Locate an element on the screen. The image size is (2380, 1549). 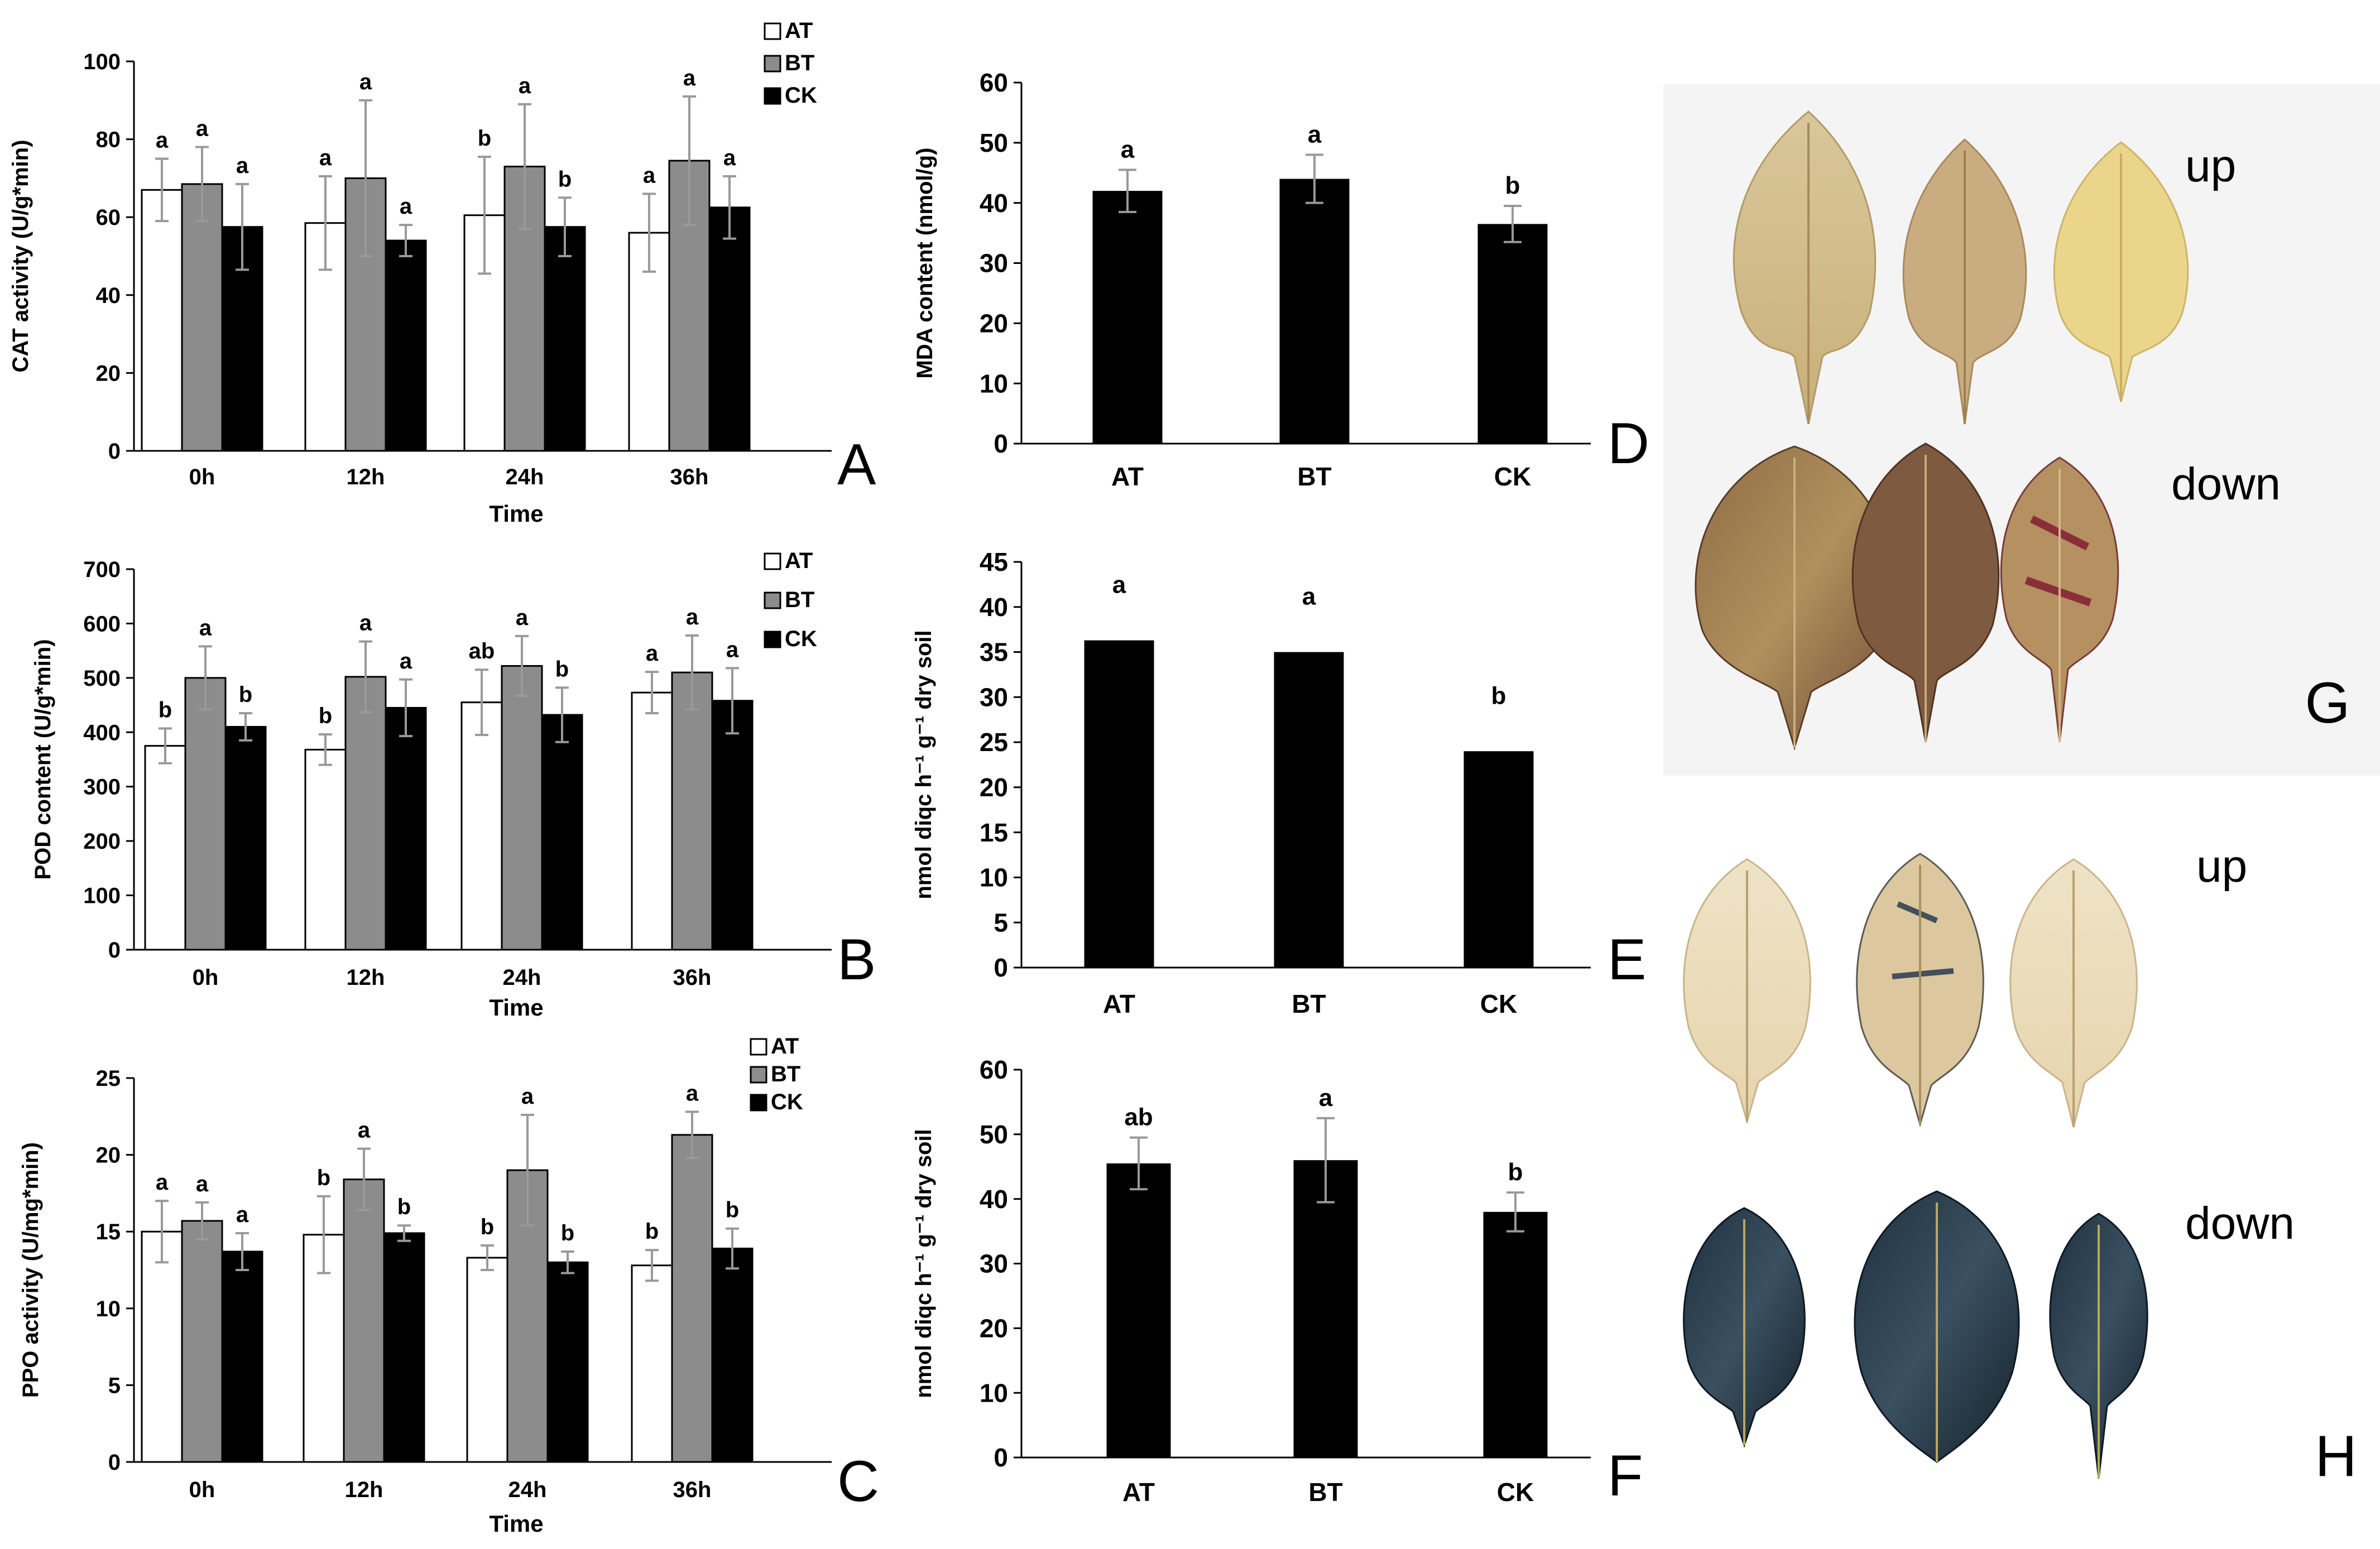
y-tick-label: 10 is located at coordinates (994, 1392).